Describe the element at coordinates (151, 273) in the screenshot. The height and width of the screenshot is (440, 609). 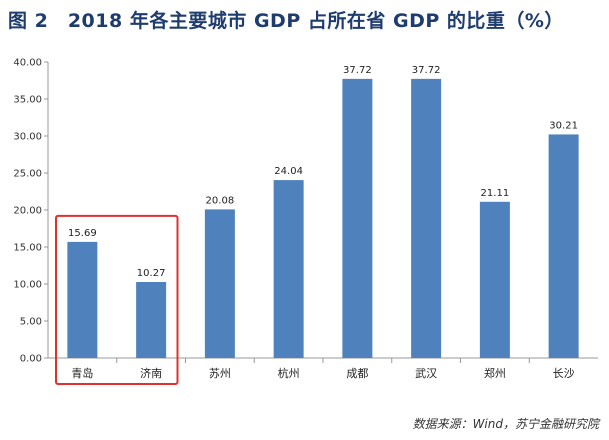
I see `data-label: 10.27` at that location.